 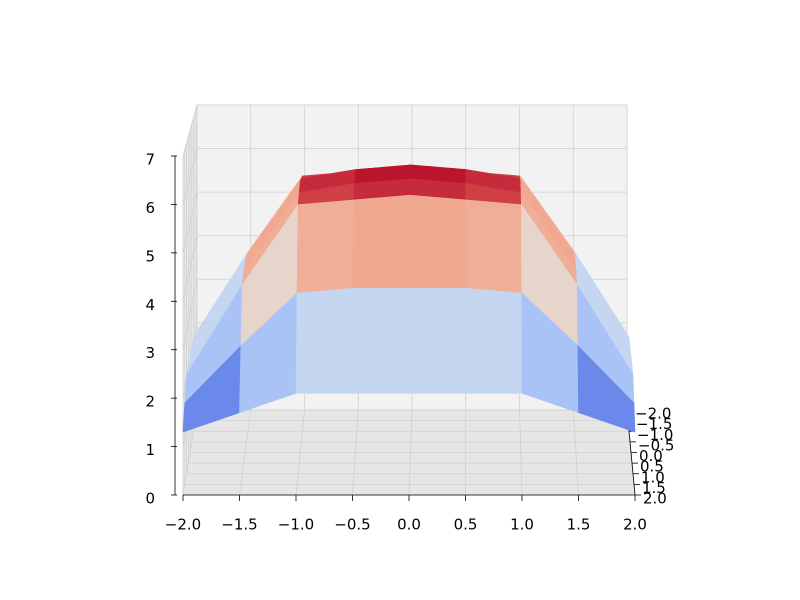 What do you see at coordinates (654, 488) in the screenshot?
I see `y-tick-label: 1.5` at bounding box center [654, 488].